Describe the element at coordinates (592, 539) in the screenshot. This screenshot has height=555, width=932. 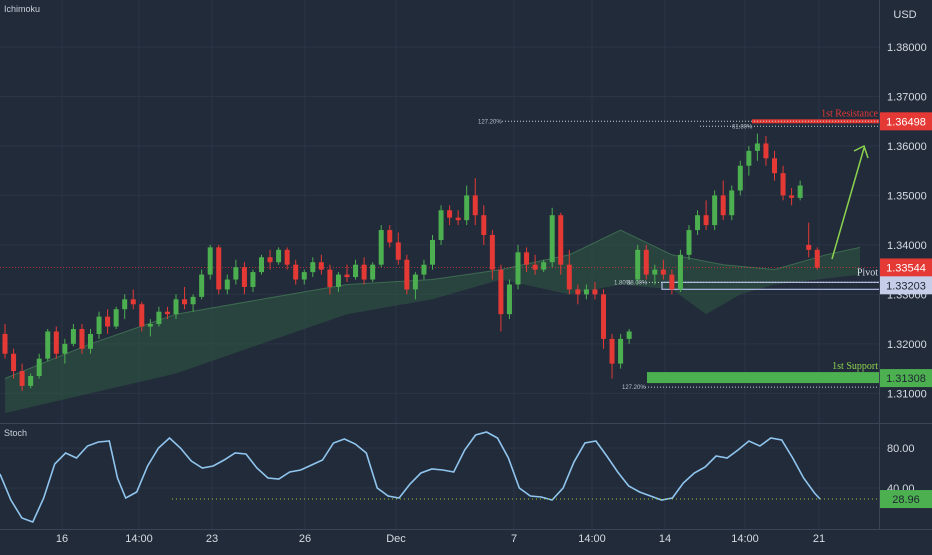
I see `time-tick-label: 14:00` at that location.